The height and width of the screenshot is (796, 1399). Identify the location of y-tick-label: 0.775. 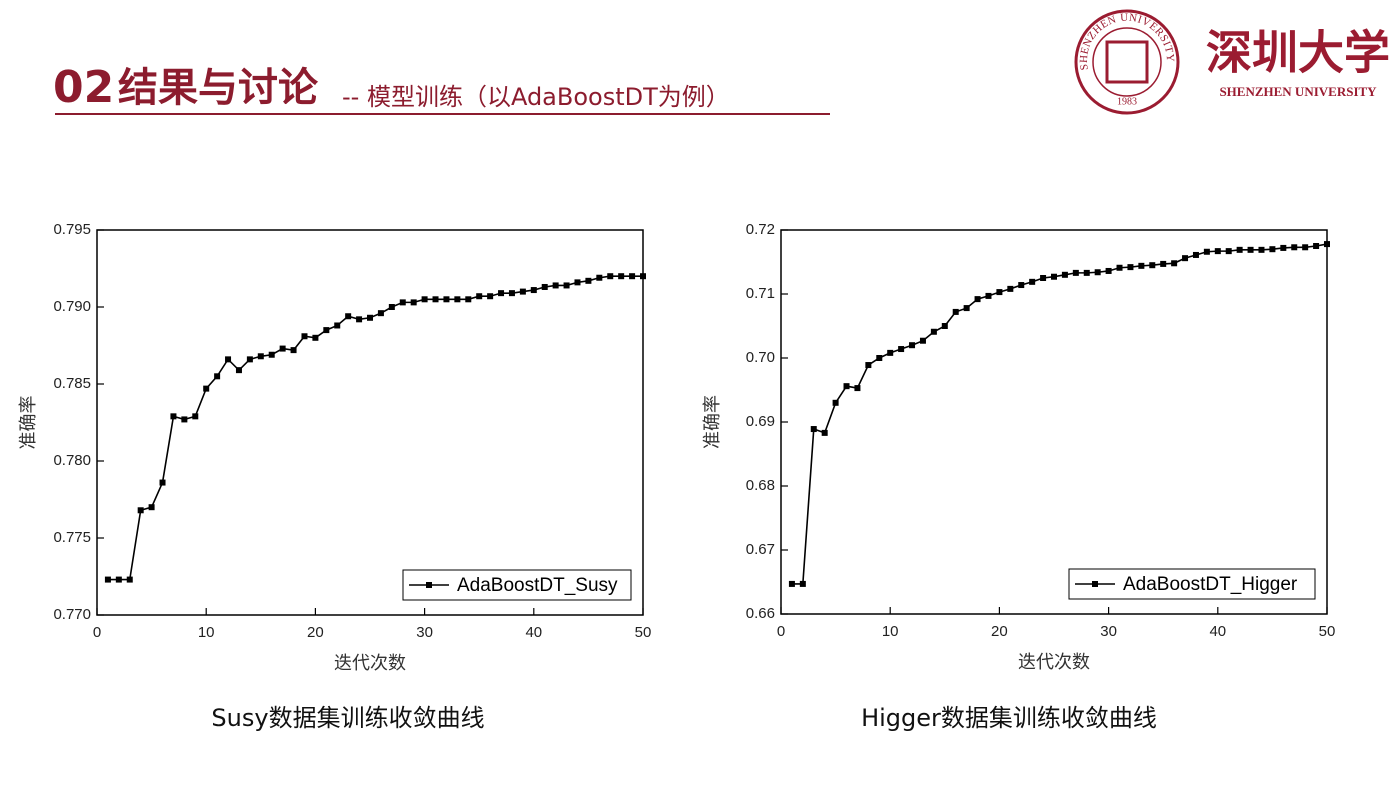
(72, 537).